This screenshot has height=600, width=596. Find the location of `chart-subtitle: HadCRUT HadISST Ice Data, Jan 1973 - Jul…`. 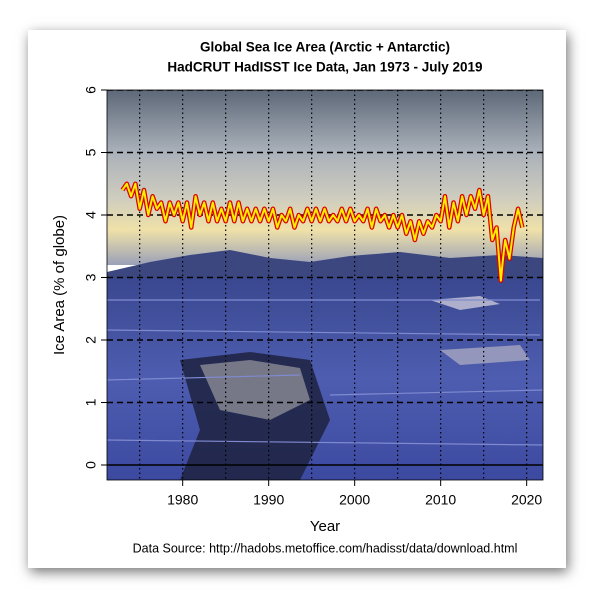

chart-subtitle: HadCRUT HadISST Ice Data, Jan 1973 - Jul… is located at coordinates (324, 67).